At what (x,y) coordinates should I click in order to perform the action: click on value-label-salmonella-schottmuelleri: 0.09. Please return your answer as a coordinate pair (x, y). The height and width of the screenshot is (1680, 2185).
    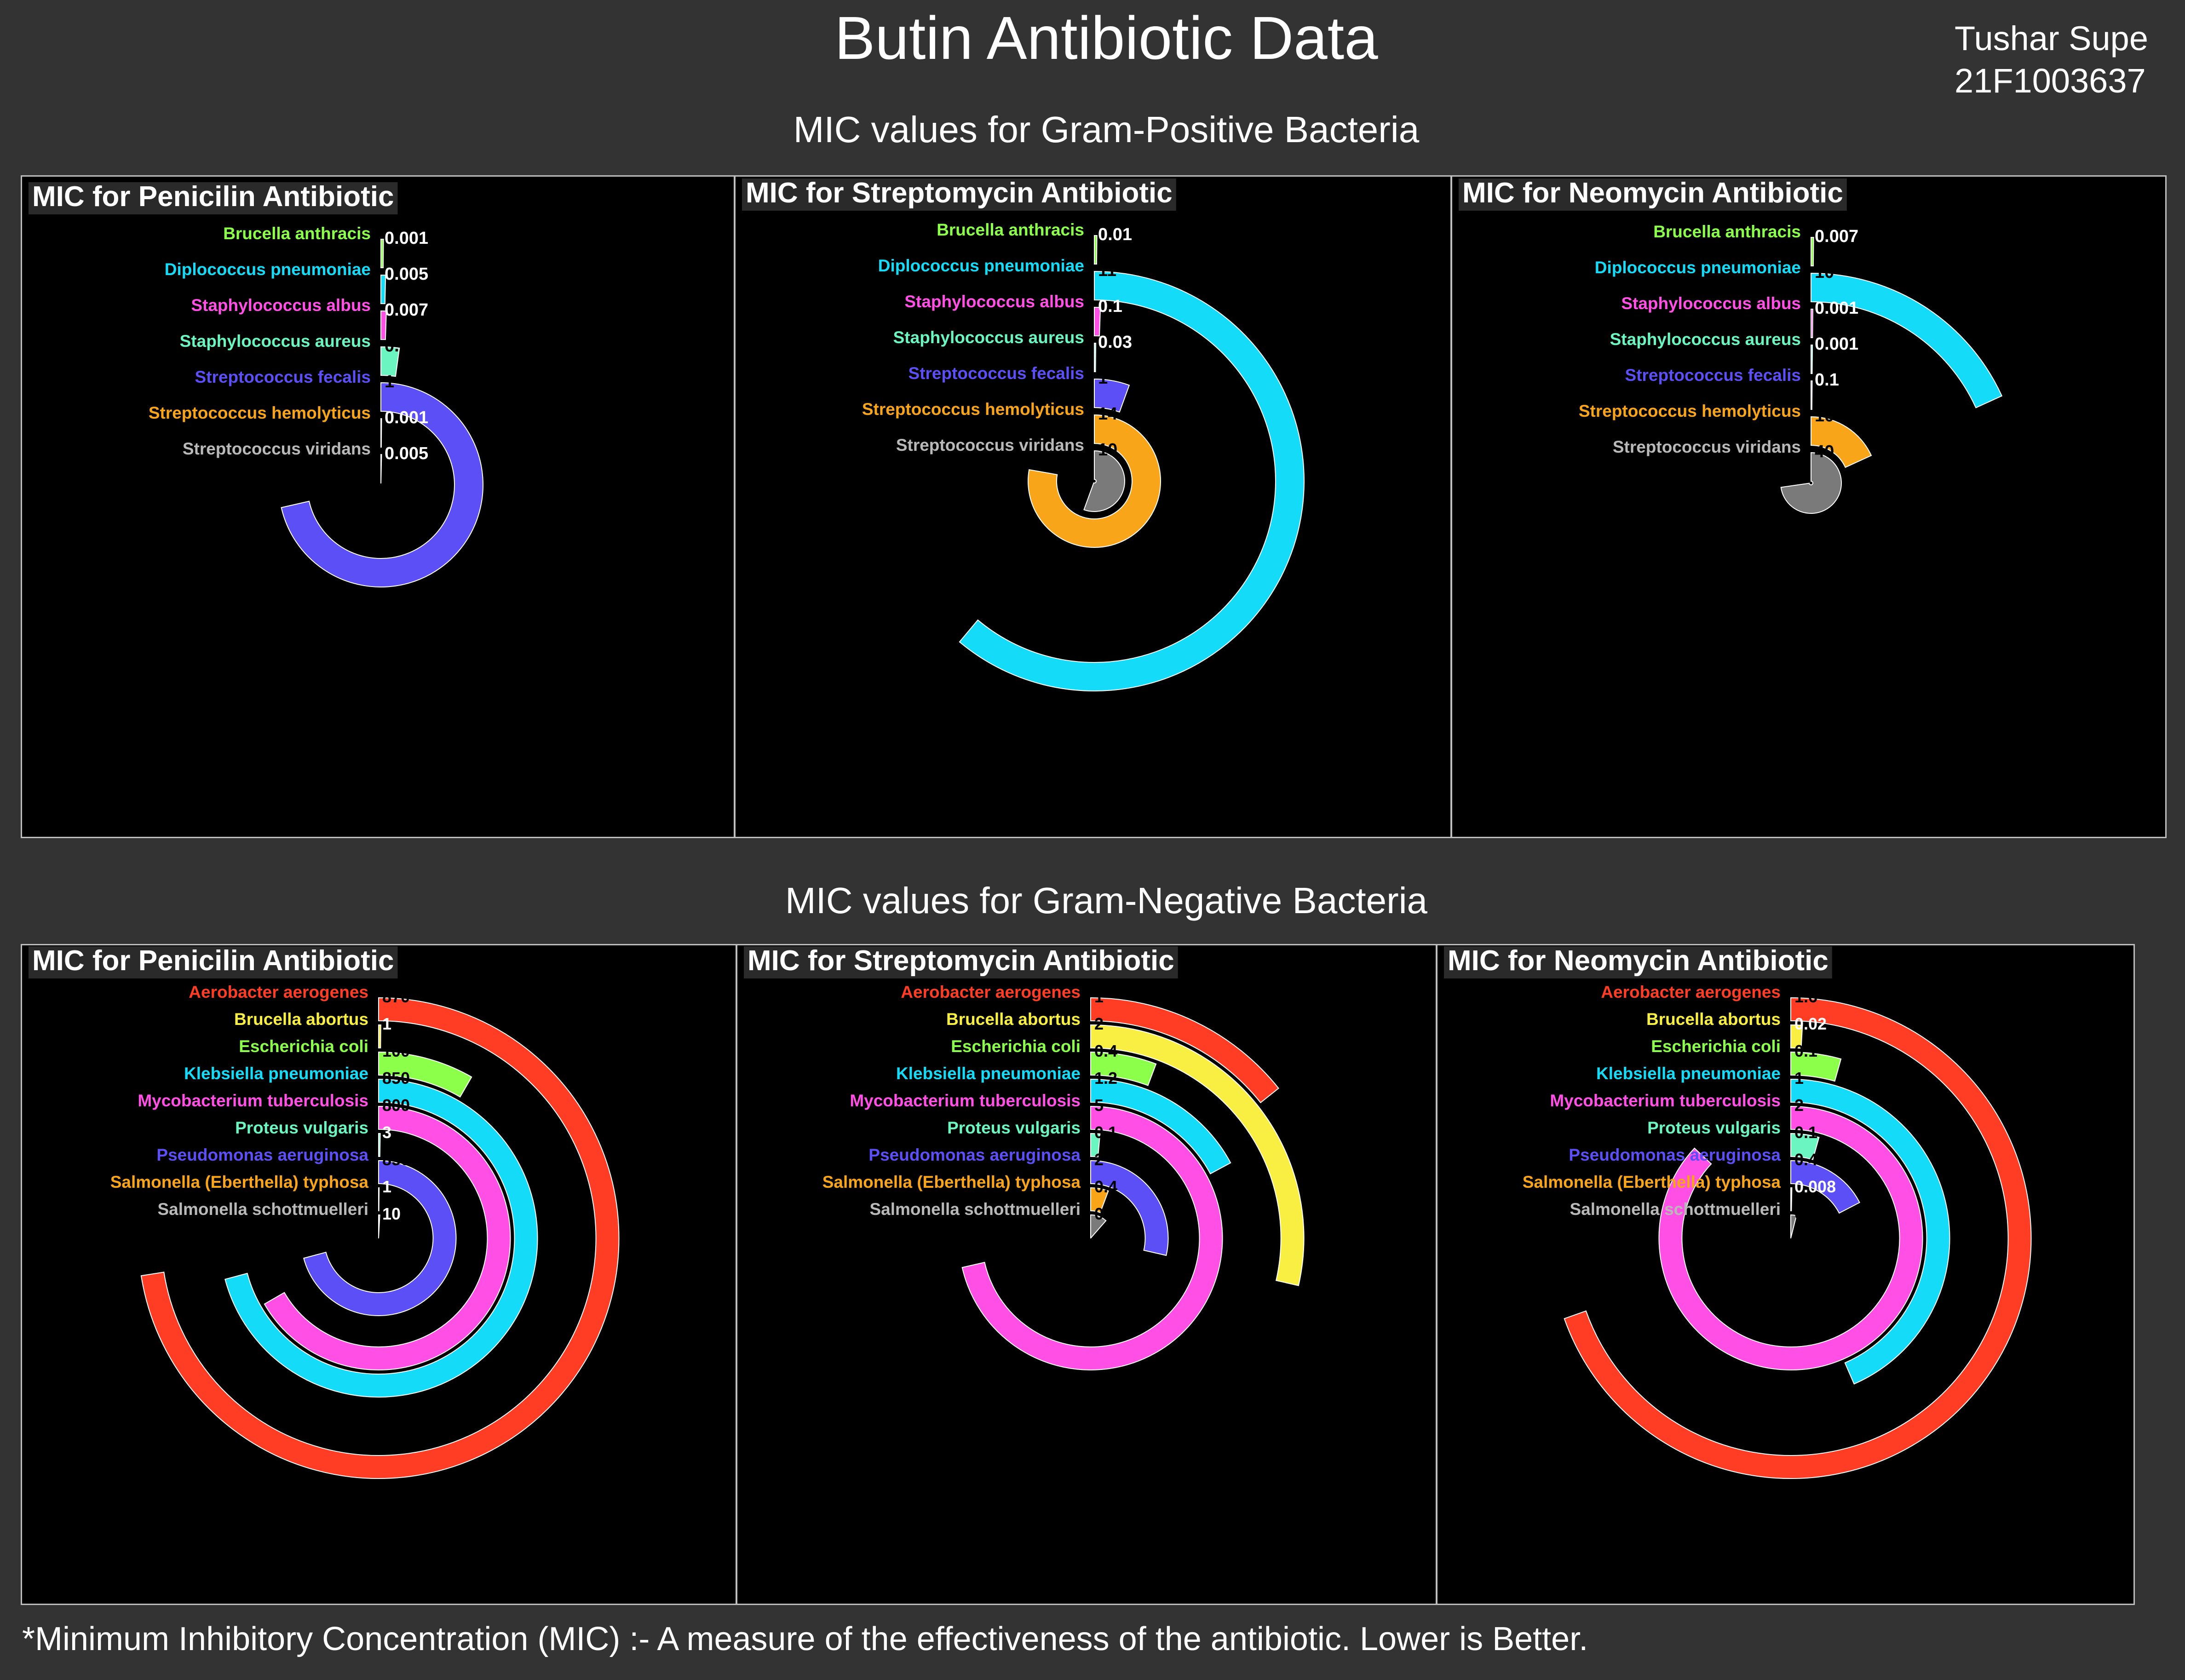
    Looking at the image, I should click on (1810, 1213).